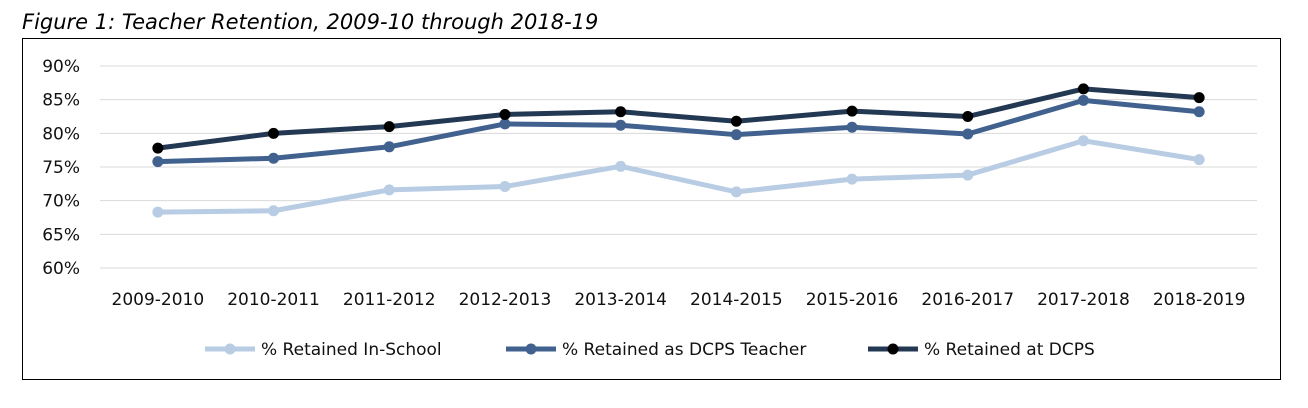 The width and height of the screenshot is (1308, 408). I want to click on x-tick-label: 2009-2010, so click(158, 300).